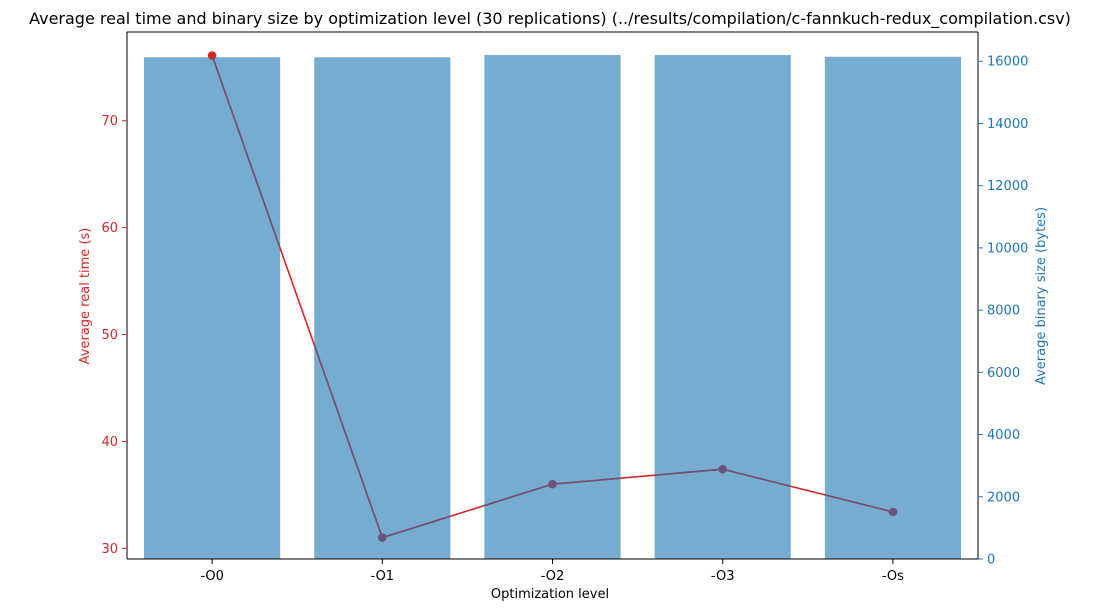 The image size is (1101, 612). Describe the element at coordinates (109, 228) in the screenshot. I see `y-left-tick-label: 60` at that location.